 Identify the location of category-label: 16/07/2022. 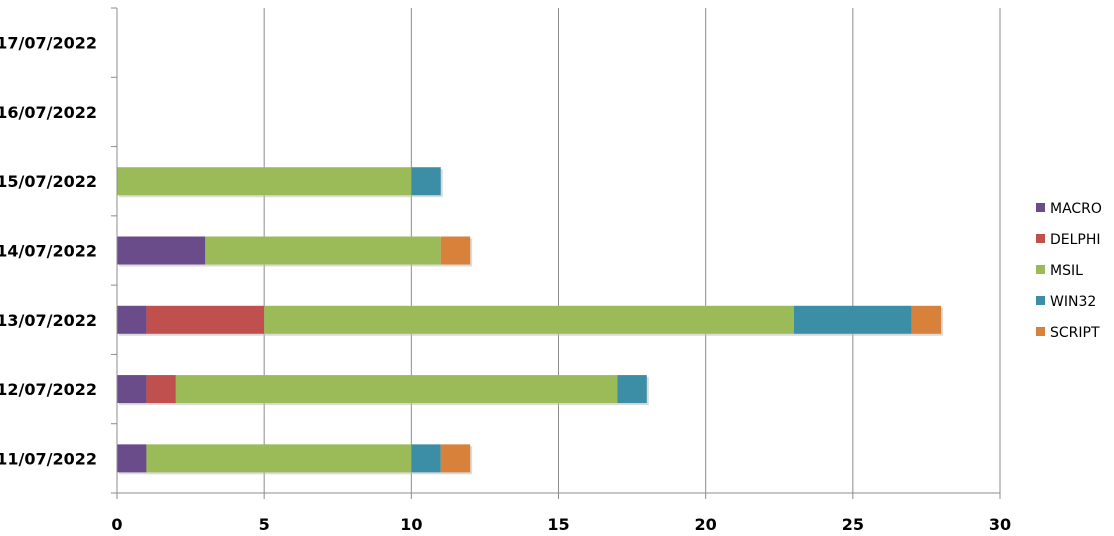
(48, 112).